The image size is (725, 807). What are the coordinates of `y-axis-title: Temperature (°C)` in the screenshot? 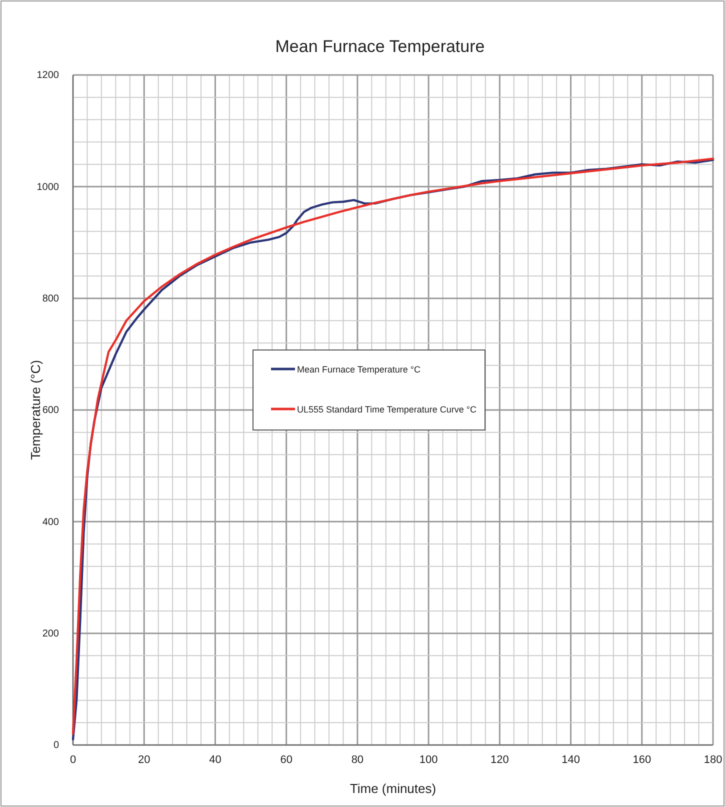 It's located at (35, 410).